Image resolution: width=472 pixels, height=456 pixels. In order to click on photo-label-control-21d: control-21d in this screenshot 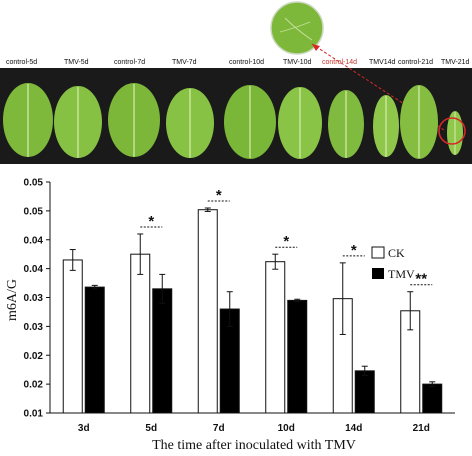, I will do `click(415, 62)`.